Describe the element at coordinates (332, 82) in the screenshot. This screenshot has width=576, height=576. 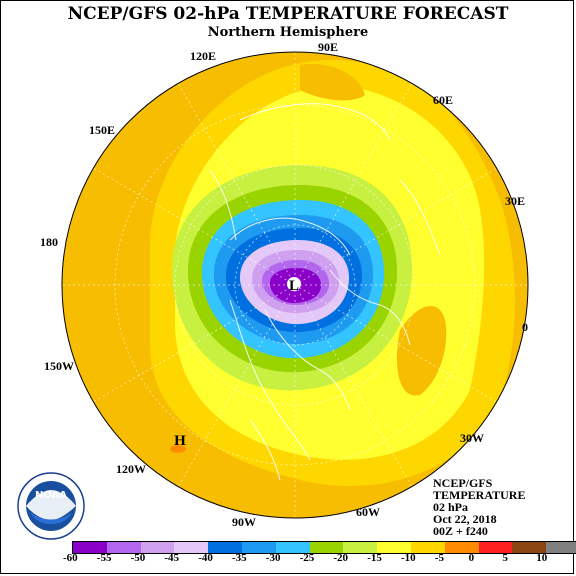
I see `warm-blob-north` at that location.